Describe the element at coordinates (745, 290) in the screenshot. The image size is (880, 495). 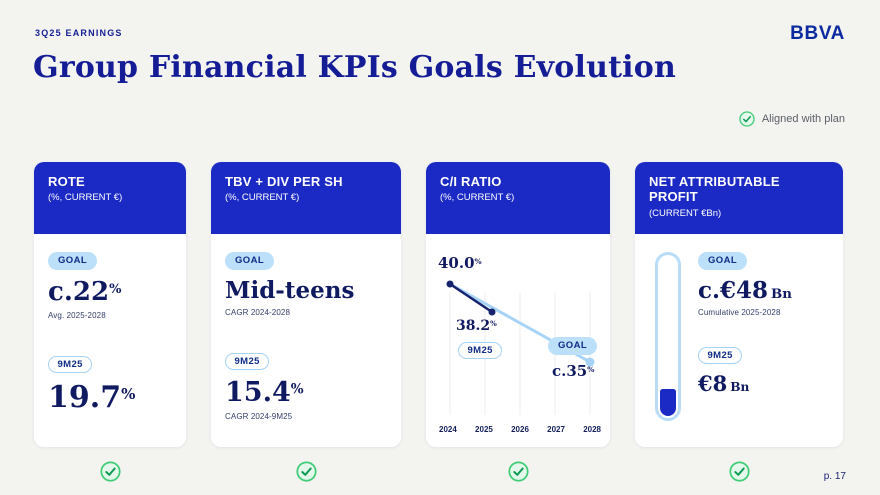
I see `goal-value: c.€48 Bn` at that location.